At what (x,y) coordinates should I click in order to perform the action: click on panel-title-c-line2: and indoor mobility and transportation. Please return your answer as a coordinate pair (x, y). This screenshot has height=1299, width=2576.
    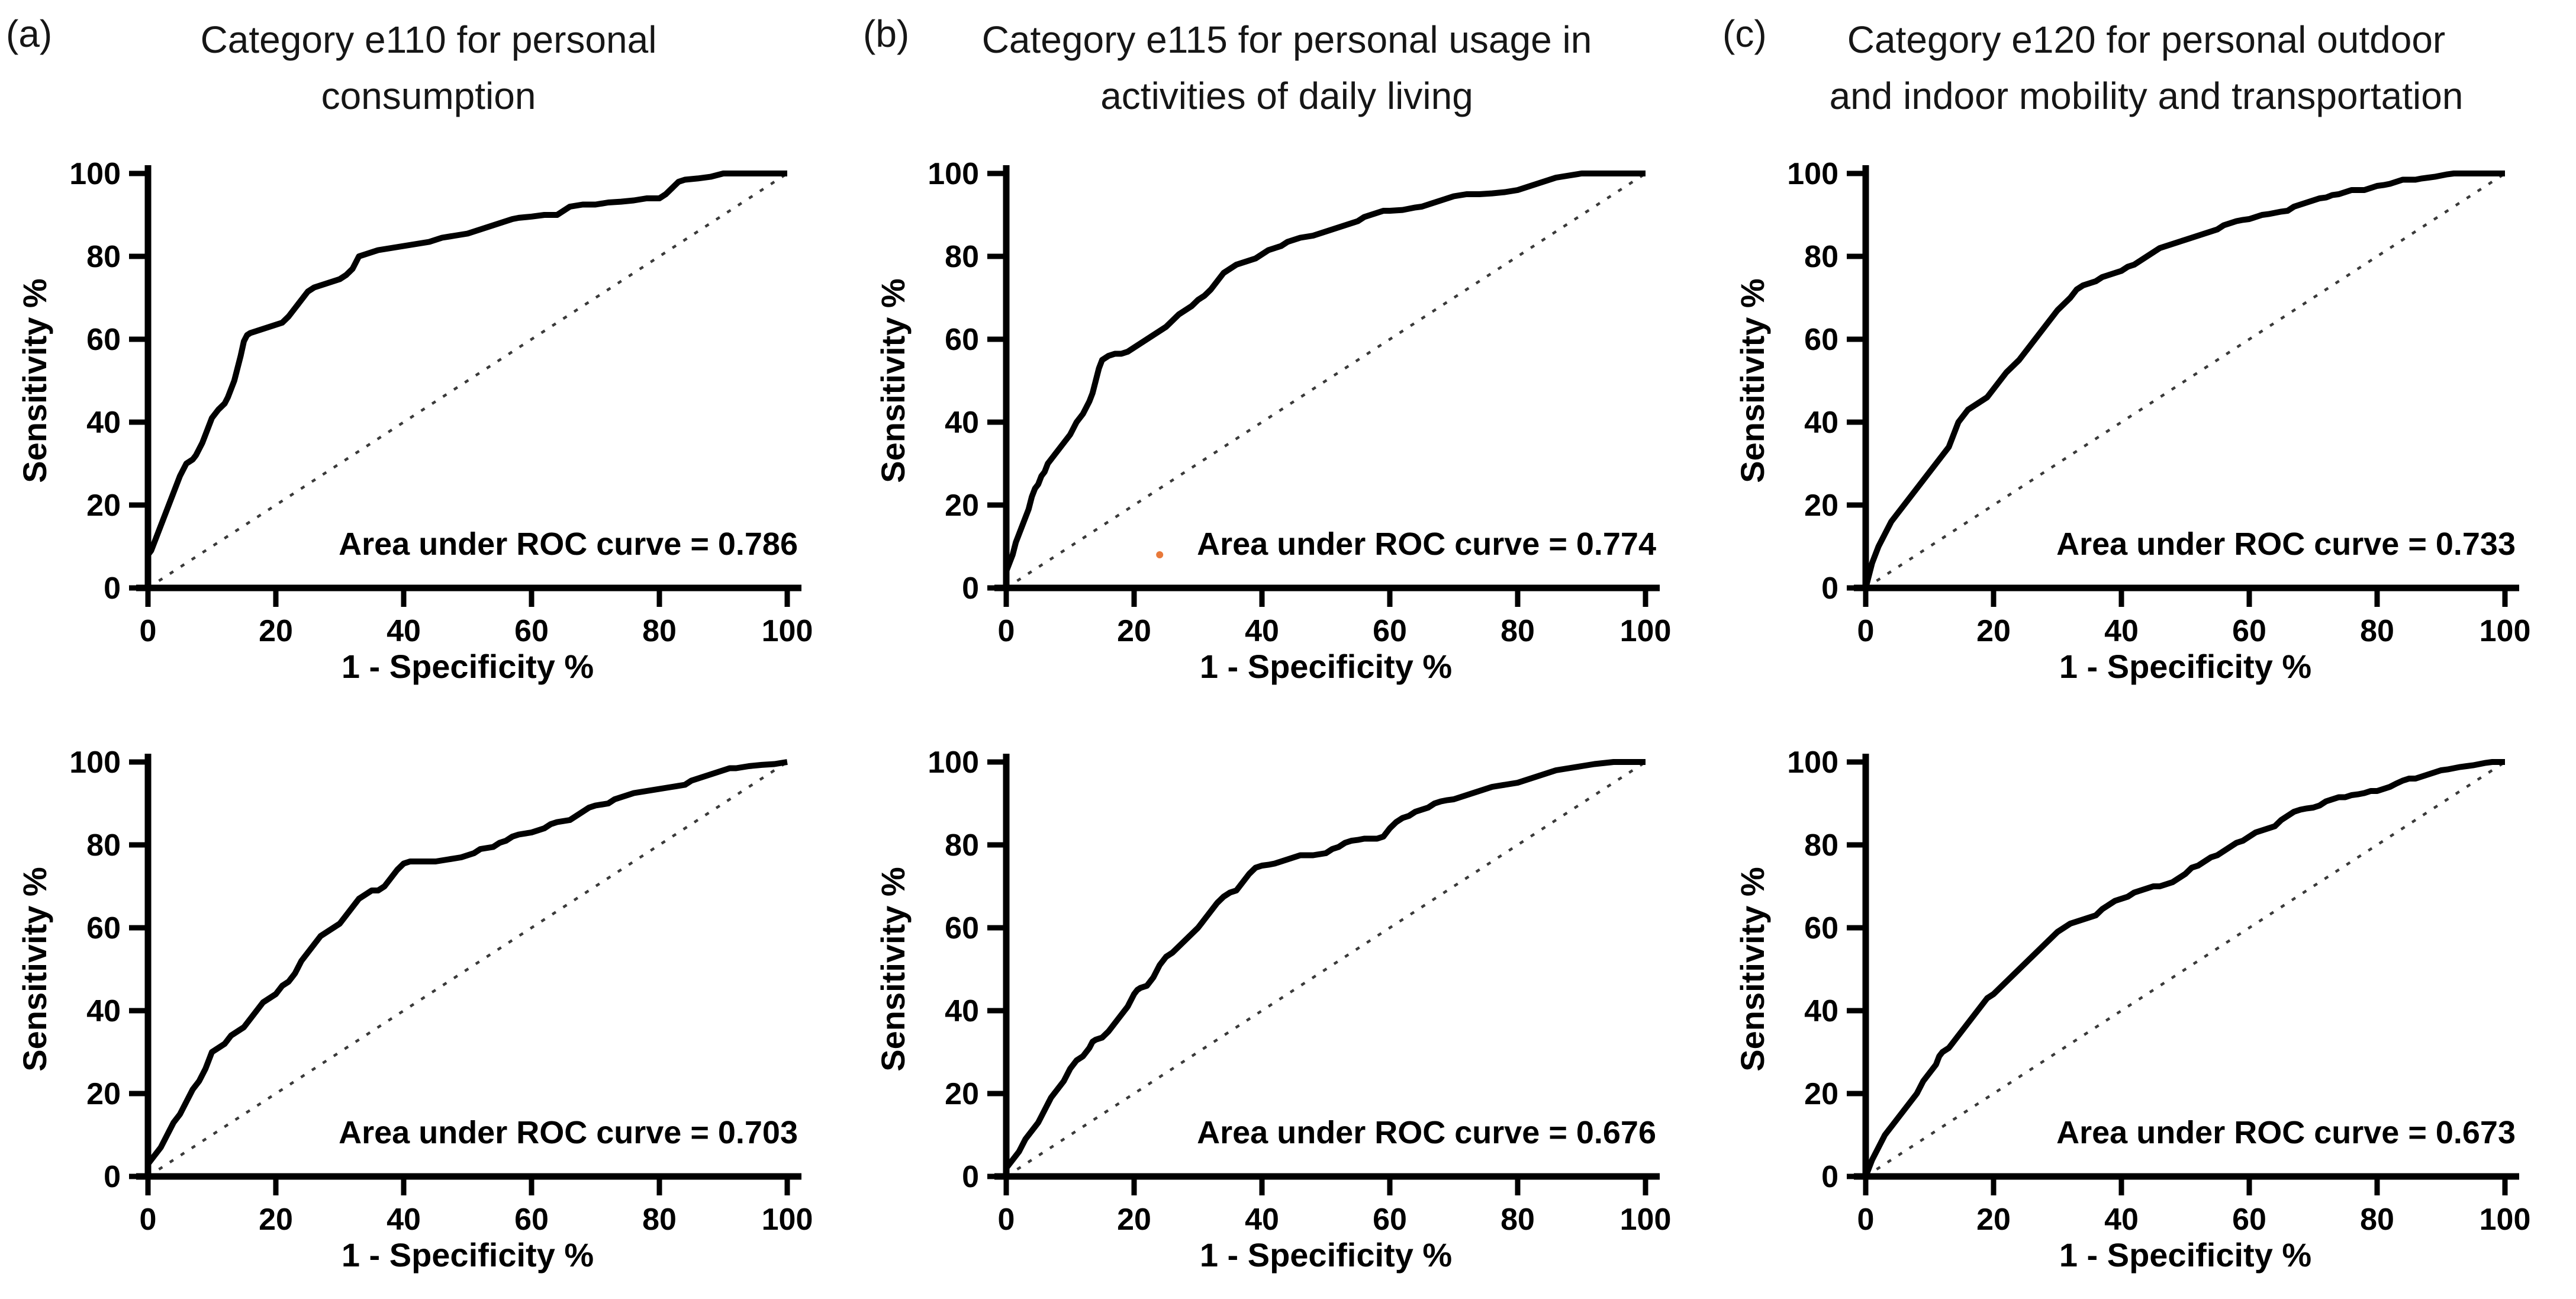
    Looking at the image, I should click on (2146, 96).